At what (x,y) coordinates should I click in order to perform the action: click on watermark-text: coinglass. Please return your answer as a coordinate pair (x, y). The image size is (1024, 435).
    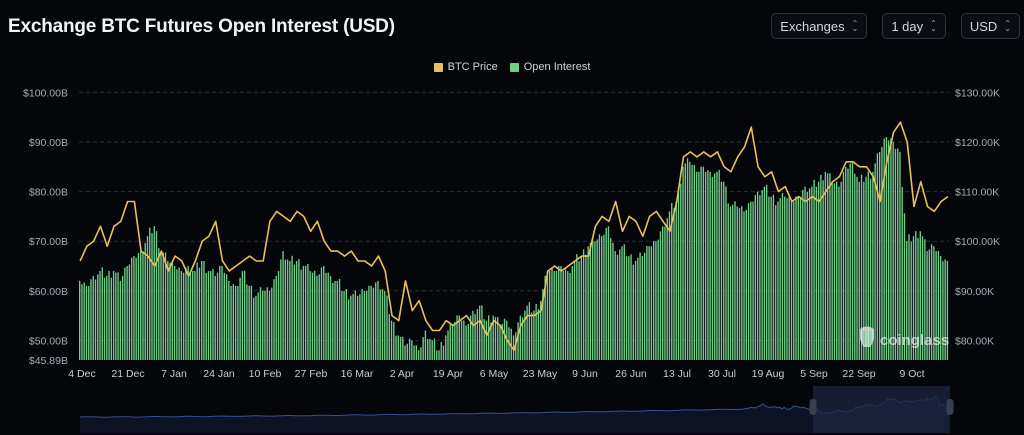
    Looking at the image, I should click on (914, 340).